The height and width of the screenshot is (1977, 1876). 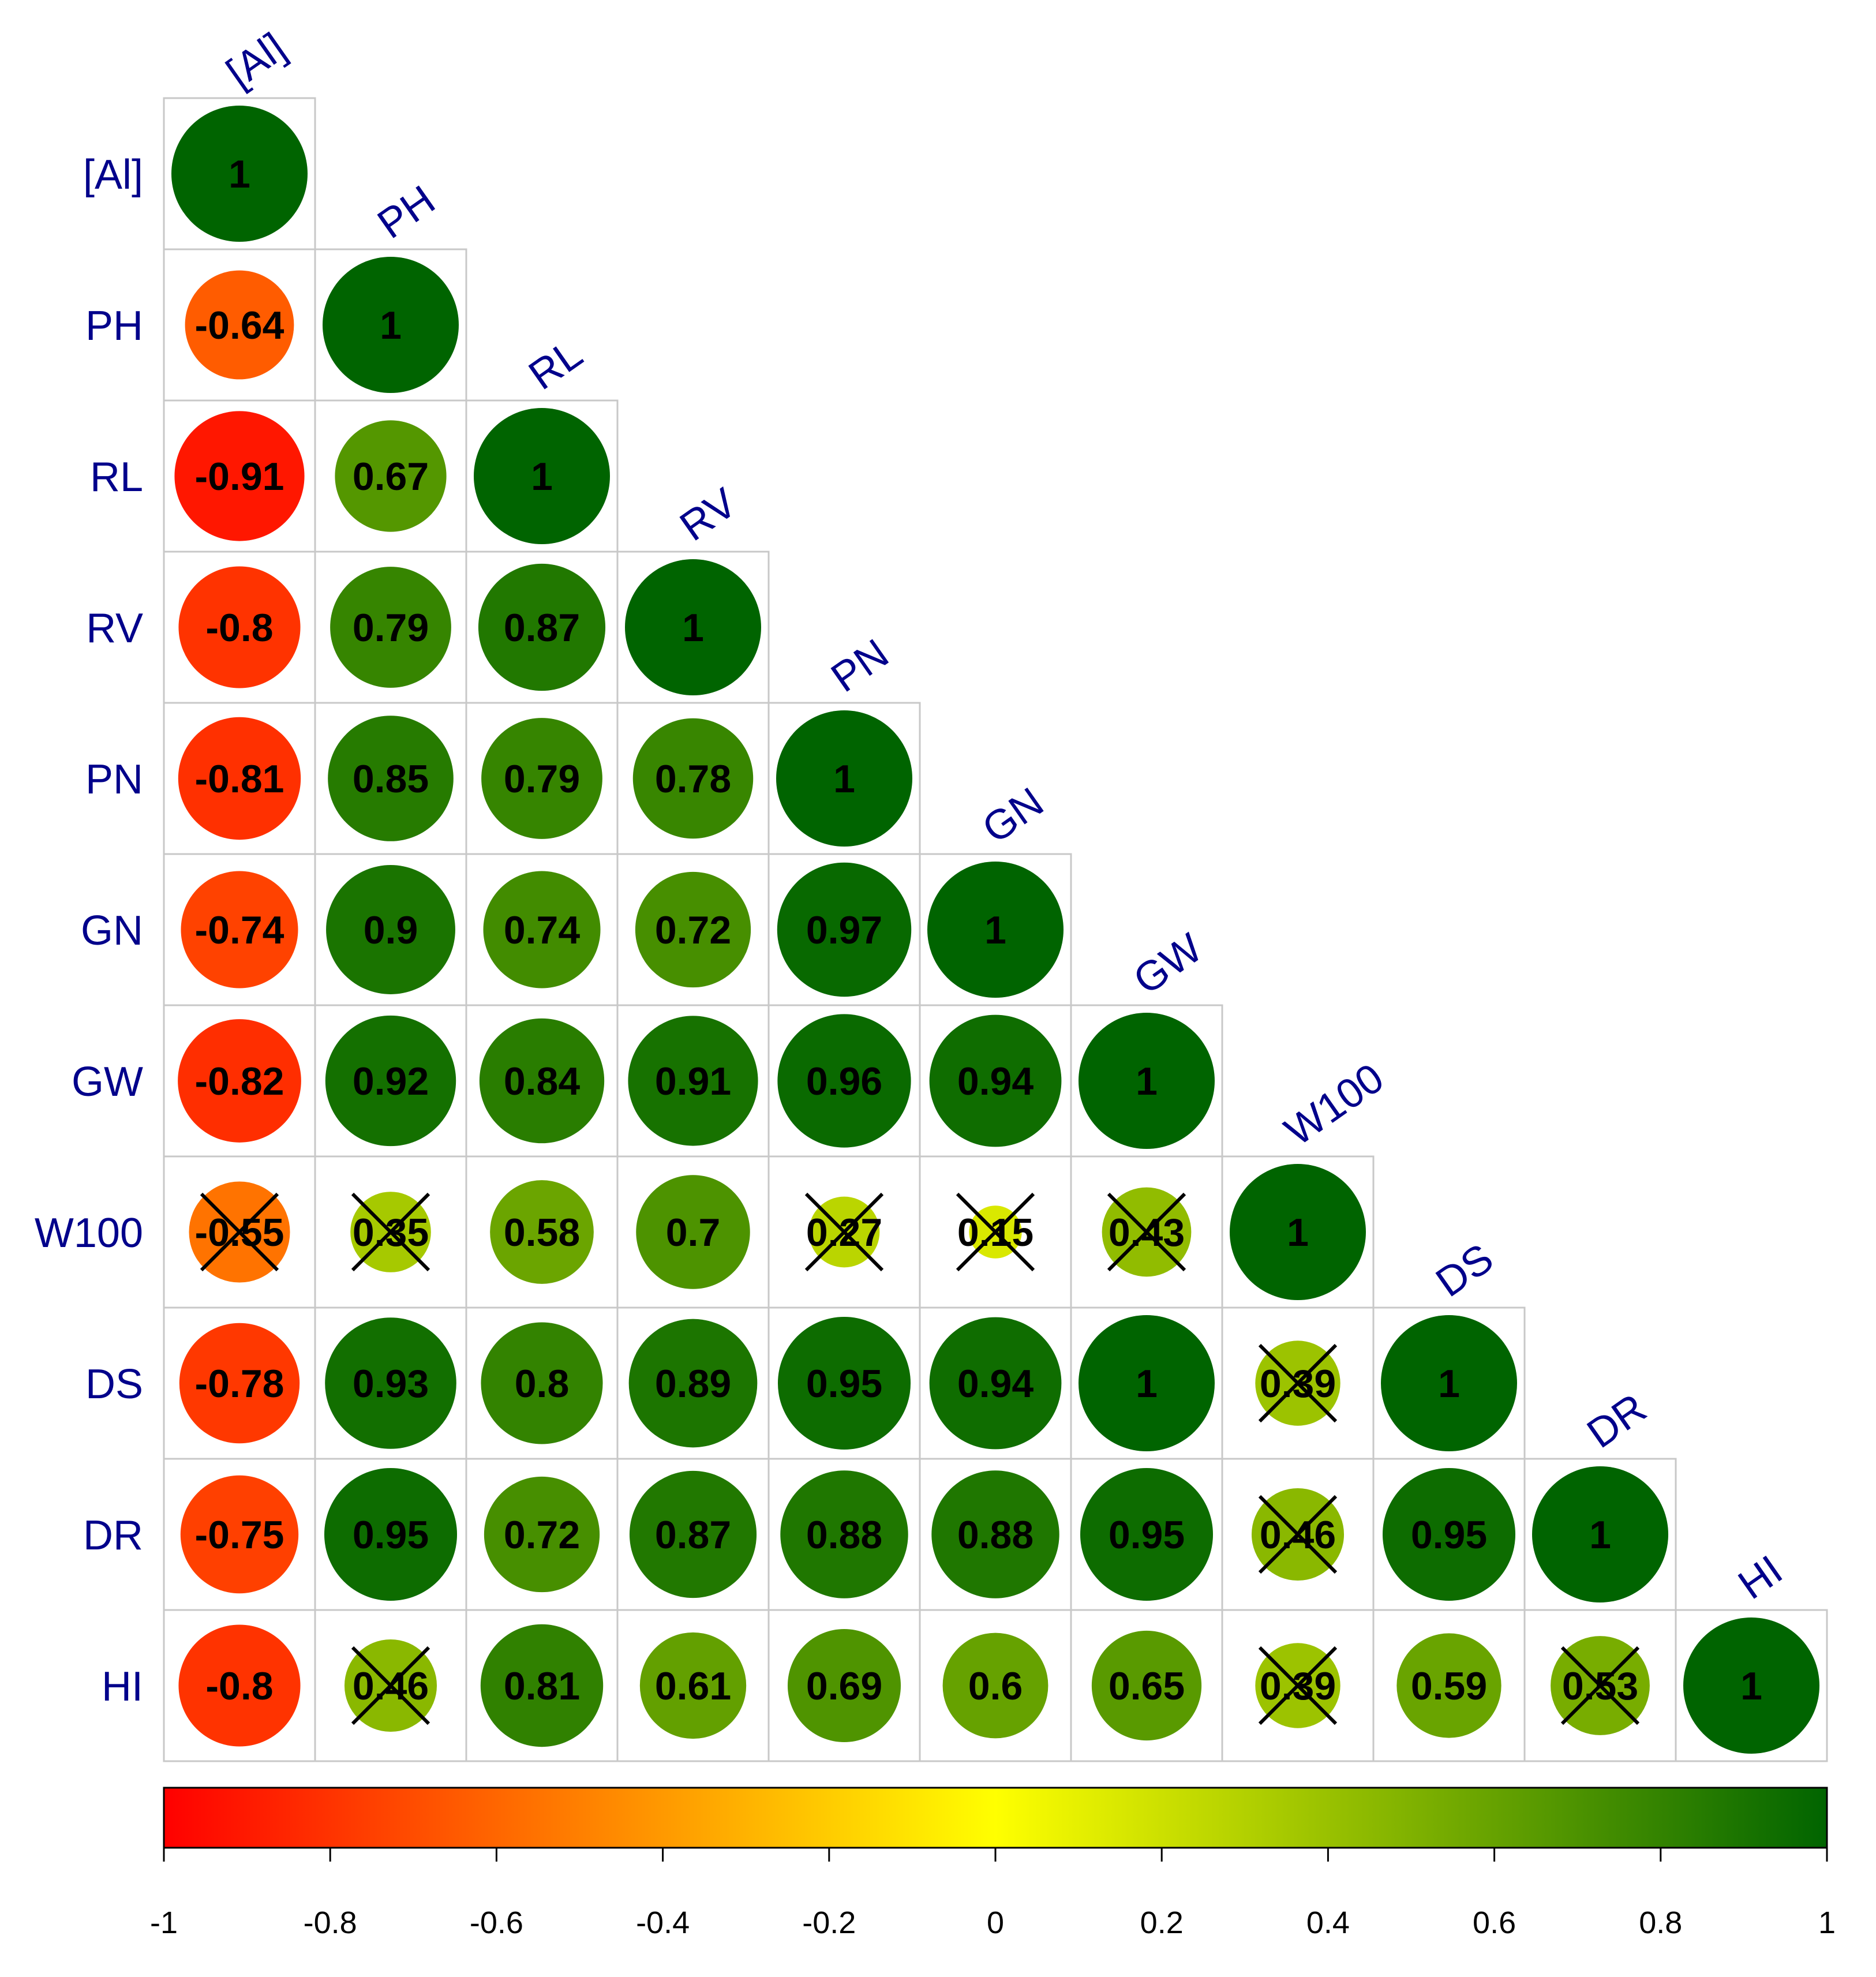 I want to click on column-label: [Al], so click(x=256, y=60).